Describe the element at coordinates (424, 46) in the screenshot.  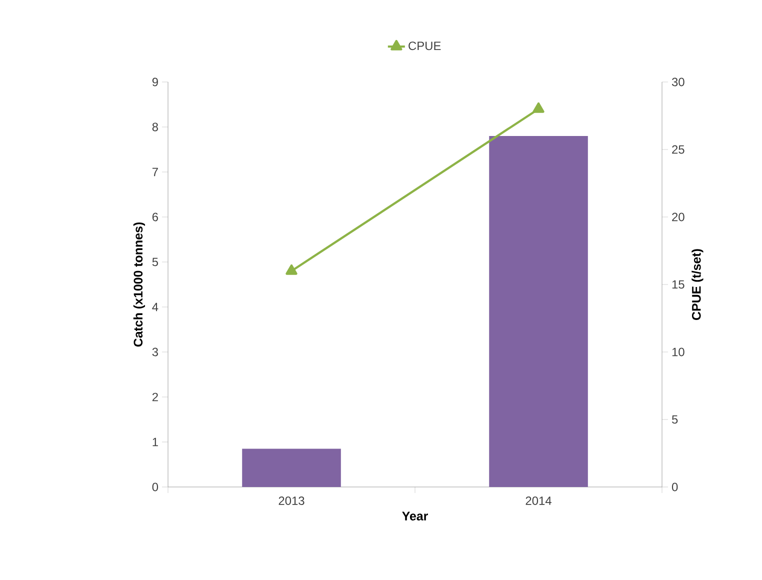
I see `legend-label: CPUE` at that location.